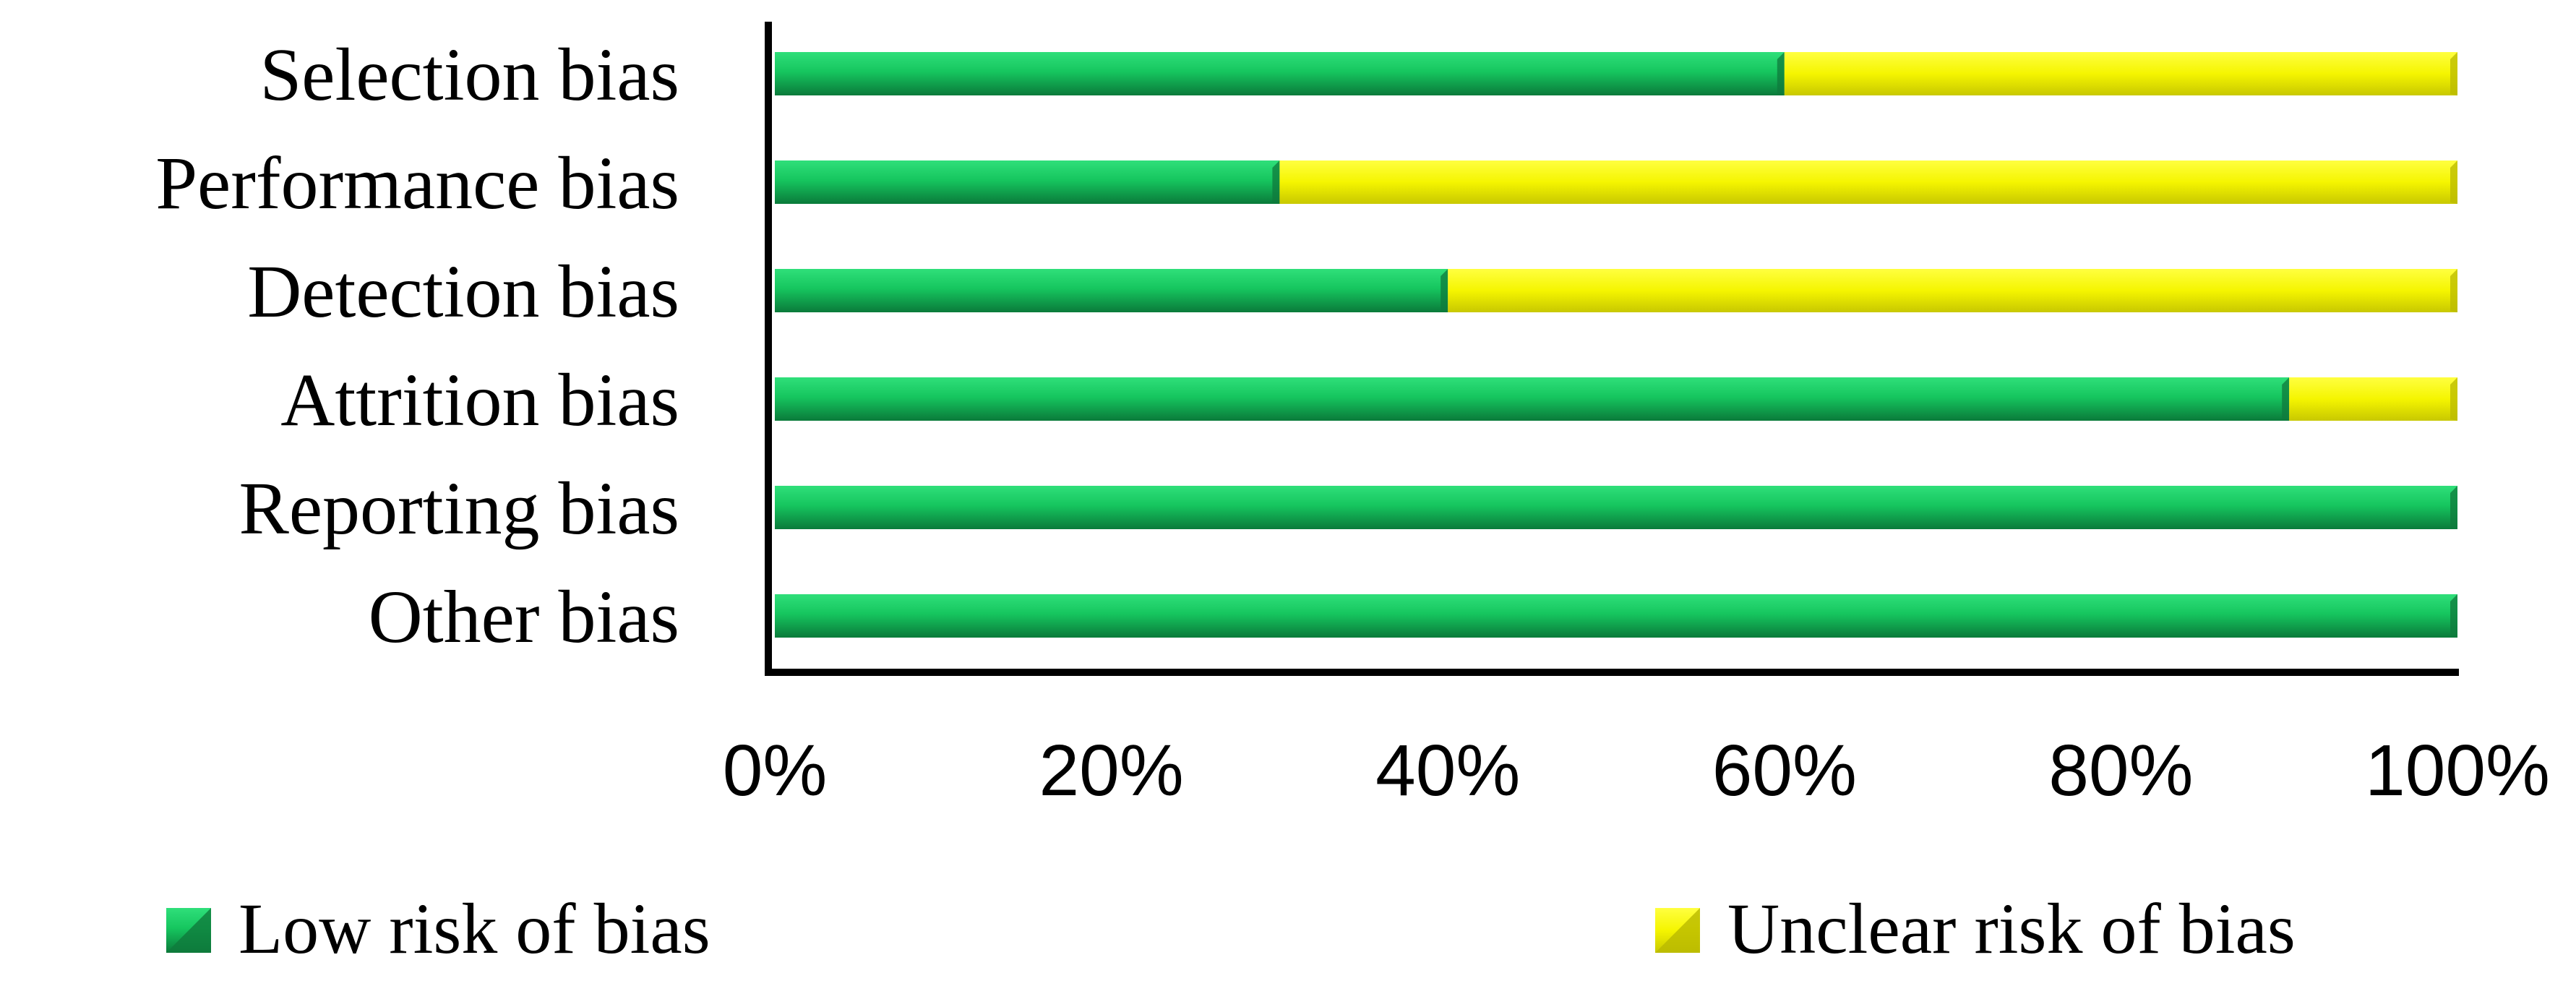  I want to click on legend-item-unclear-risk-of-bias: Unclear risk of bias, so click(1975, 928).